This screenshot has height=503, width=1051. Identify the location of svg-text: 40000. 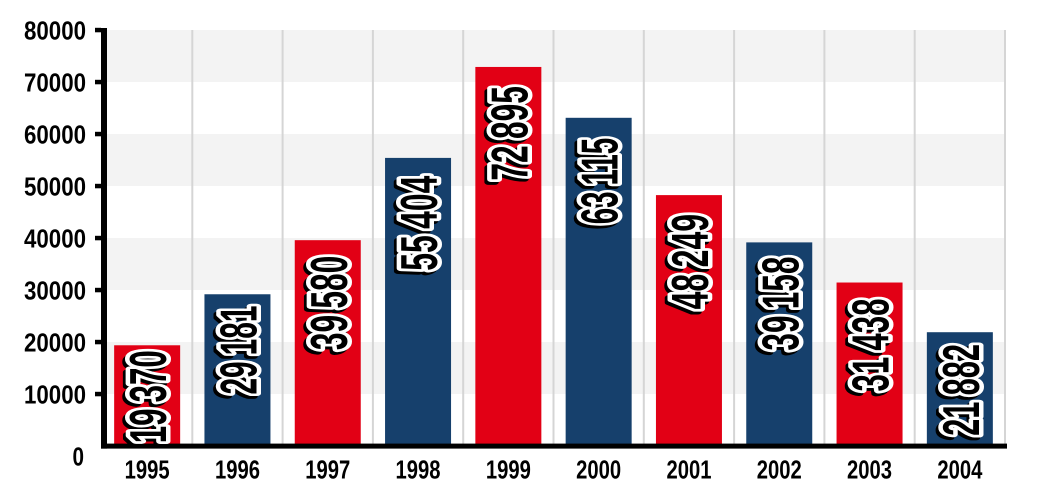
(55, 238).